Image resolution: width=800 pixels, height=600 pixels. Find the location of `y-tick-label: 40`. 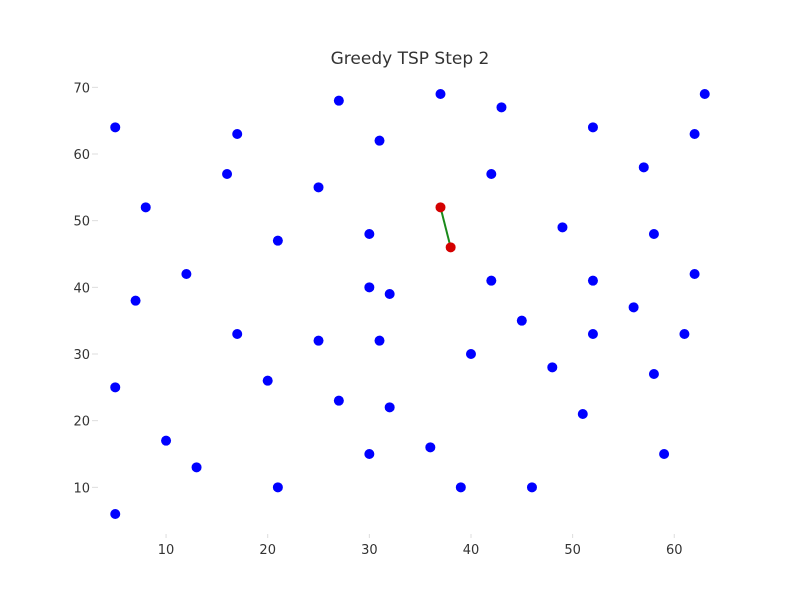

y-tick-label: 40 is located at coordinates (81, 288).